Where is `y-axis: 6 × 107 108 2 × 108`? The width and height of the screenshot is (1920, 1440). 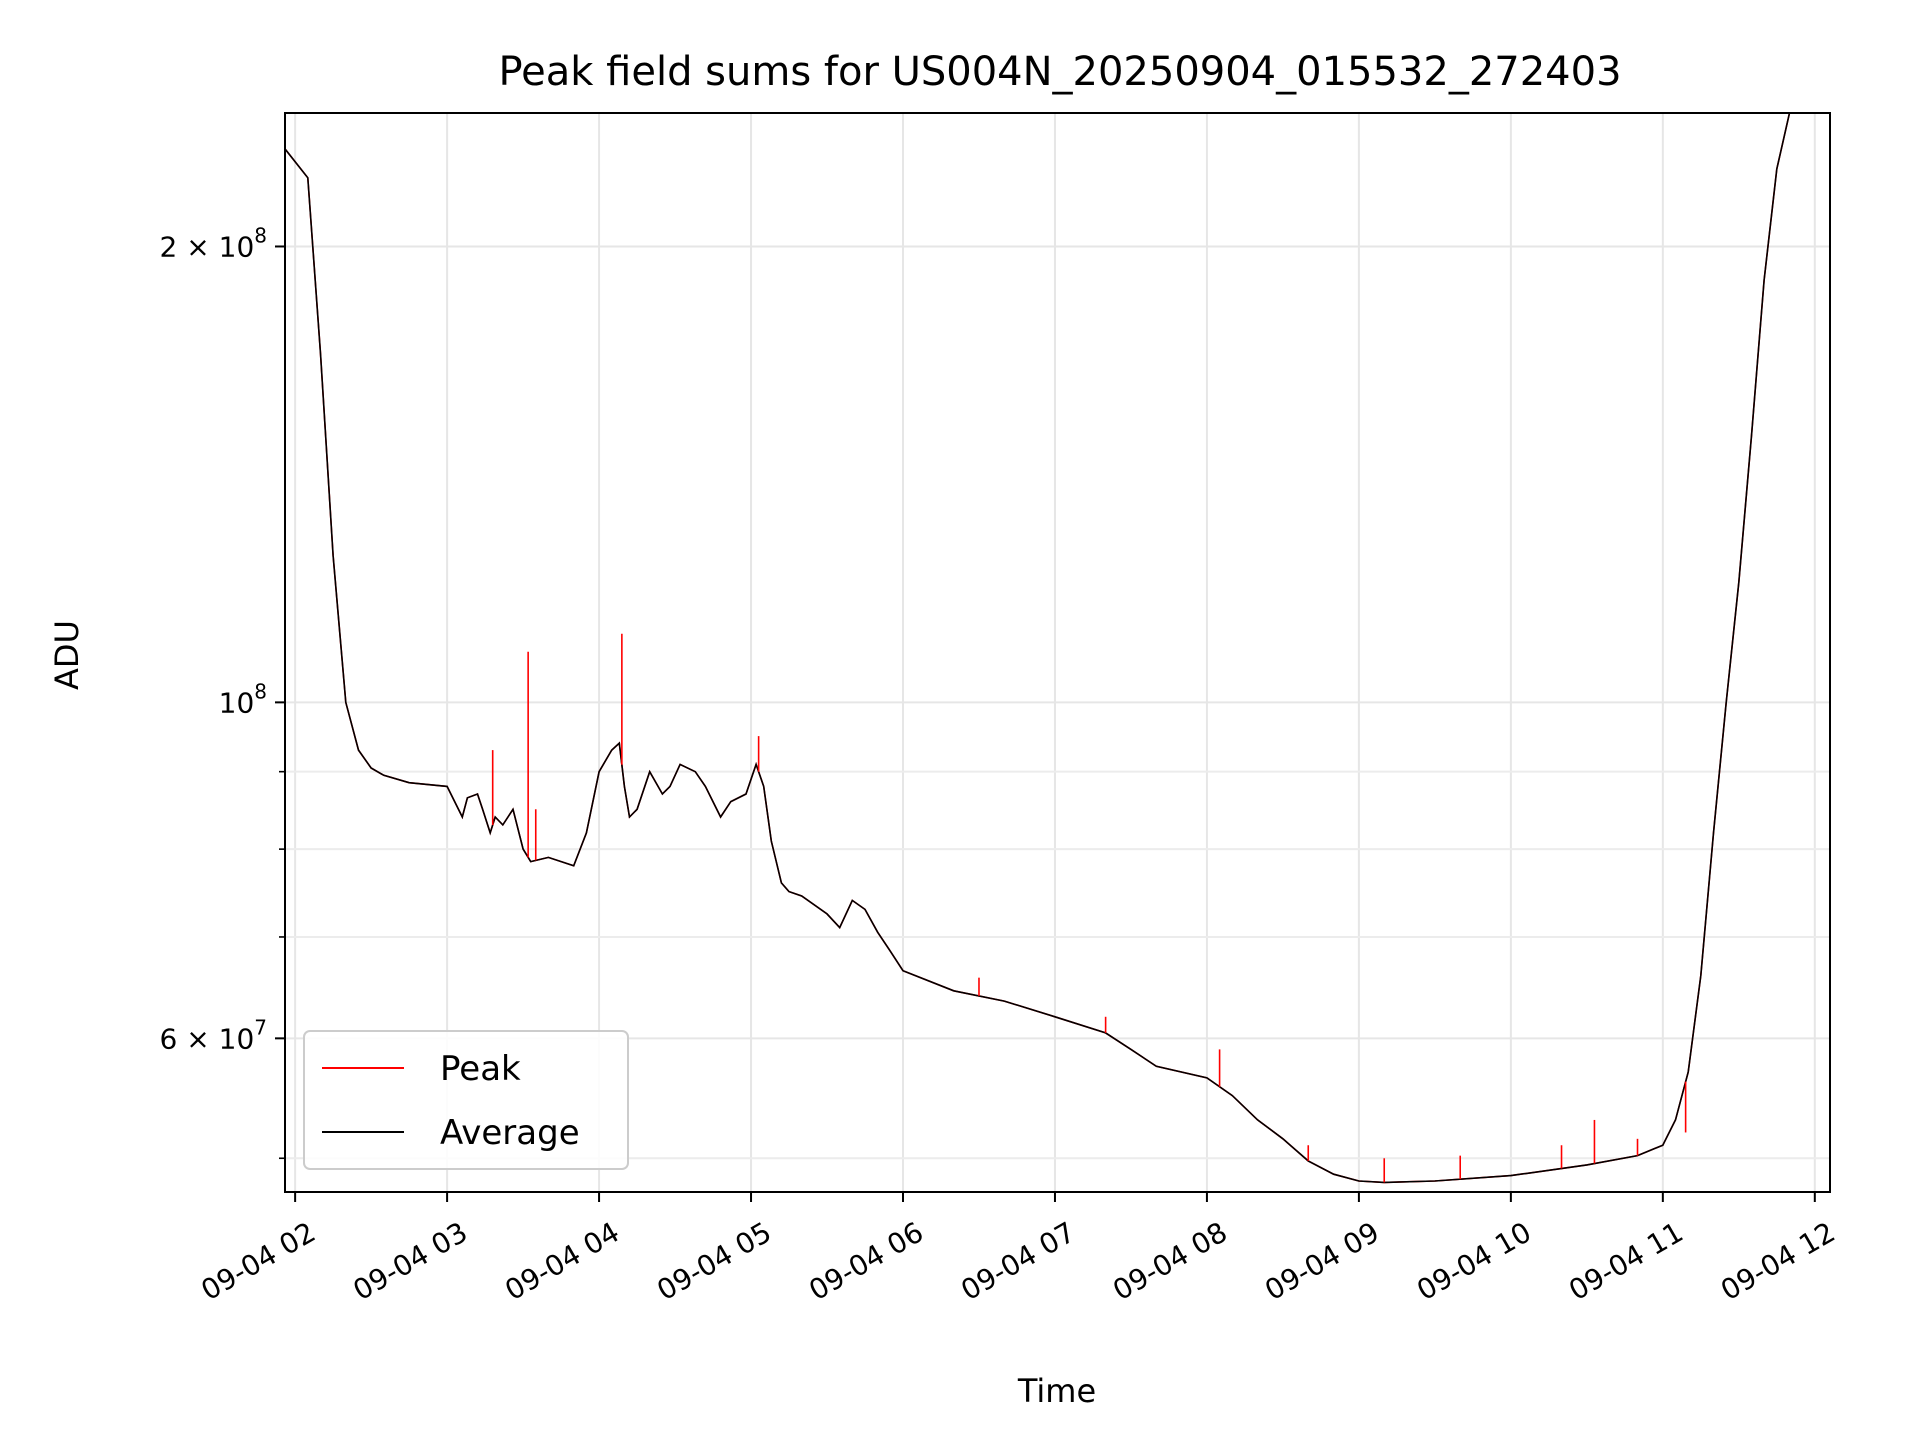 y-axis: 6 × 107 108 2 × 108 is located at coordinates (222, 691).